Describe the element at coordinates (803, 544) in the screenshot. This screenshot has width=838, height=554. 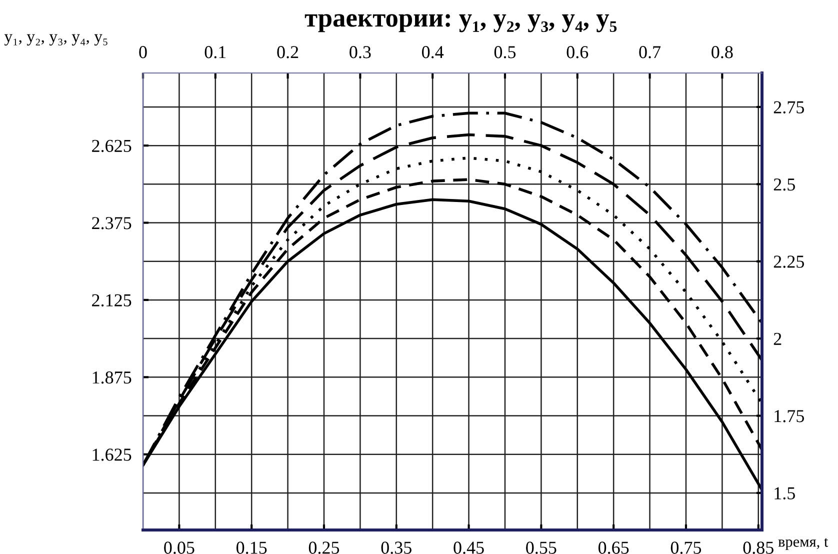
I see `x-axis-title: время, t` at that location.